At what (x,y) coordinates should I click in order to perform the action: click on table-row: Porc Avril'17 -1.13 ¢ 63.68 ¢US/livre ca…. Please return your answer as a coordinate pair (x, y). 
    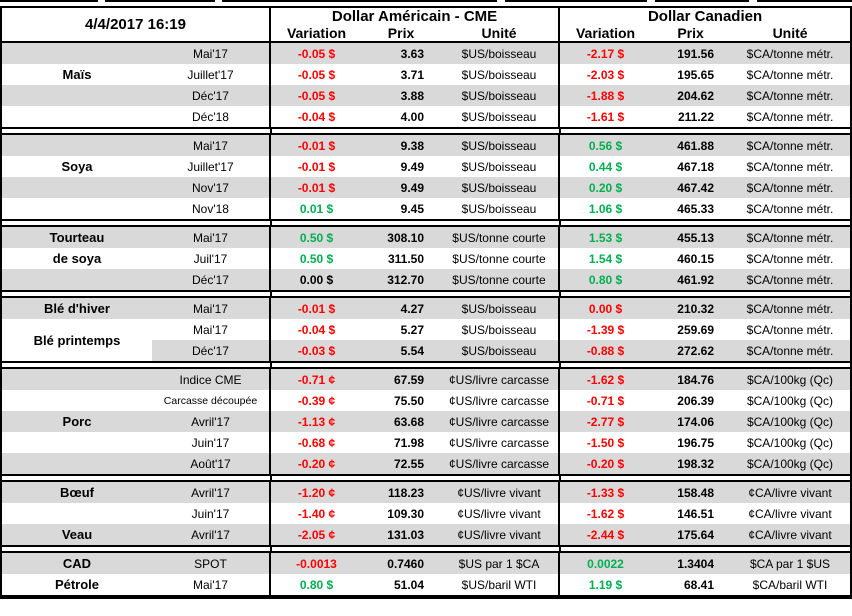
    Looking at the image, I should click on (426, 421).